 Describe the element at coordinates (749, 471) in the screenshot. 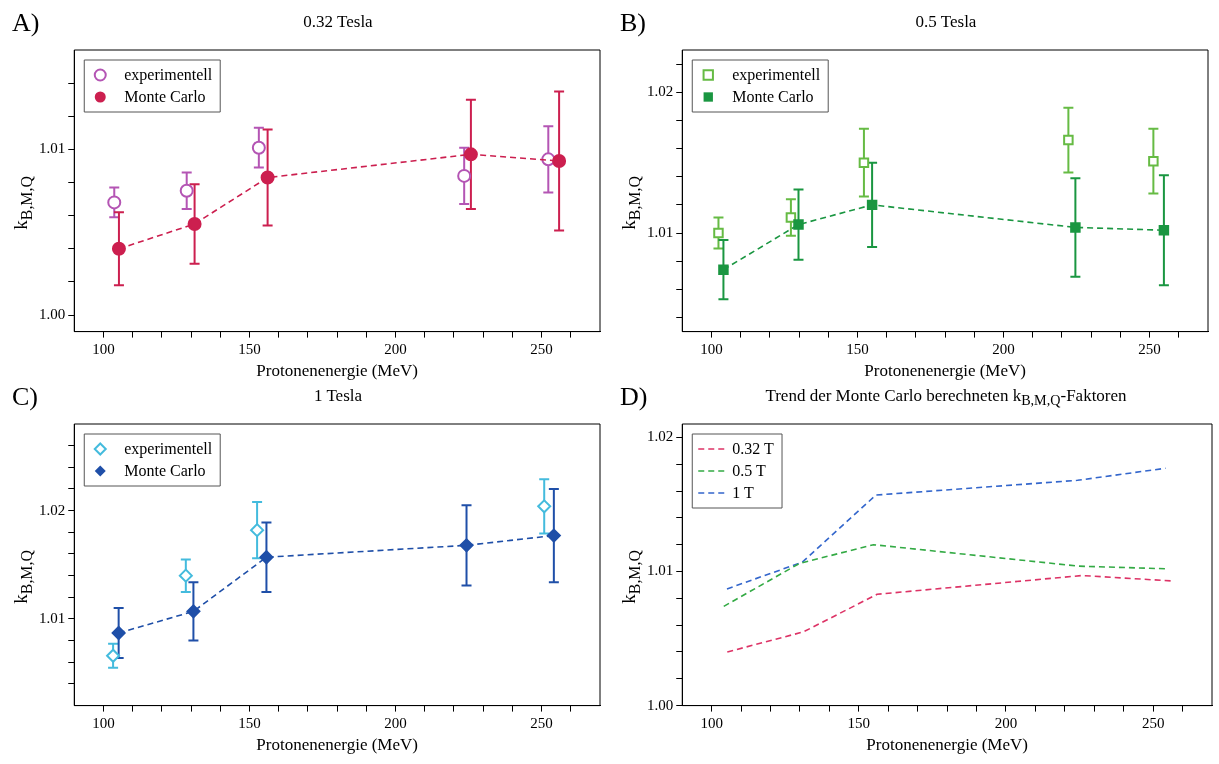

I see `legend-label: 0.5 T` at that location.